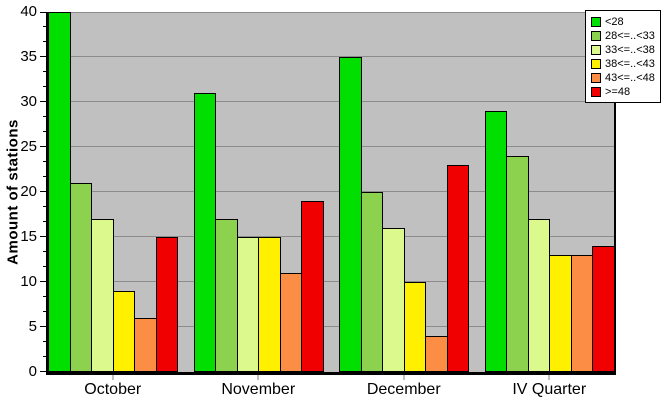  Describe the element at coordinates (614, 21) in the screenshot. I see `legend-label: <28` at that location.